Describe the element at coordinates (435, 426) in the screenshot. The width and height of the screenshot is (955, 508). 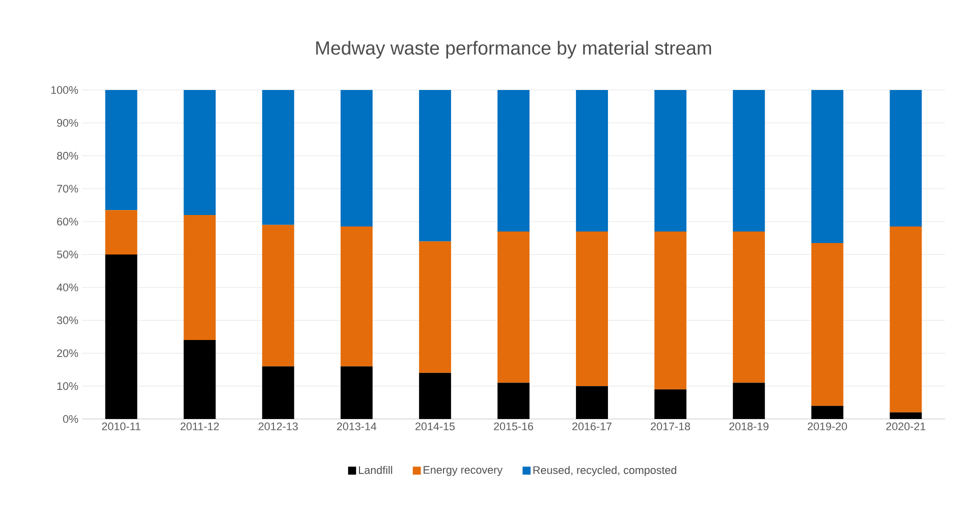
I see `x-tick-label: 2014-15` at that location.